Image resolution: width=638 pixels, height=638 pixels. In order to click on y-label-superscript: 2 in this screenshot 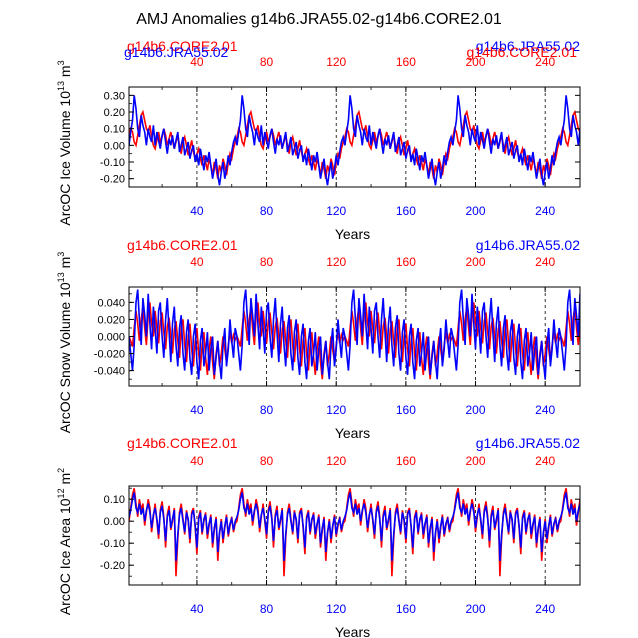, I will do `click(61, 470)`.